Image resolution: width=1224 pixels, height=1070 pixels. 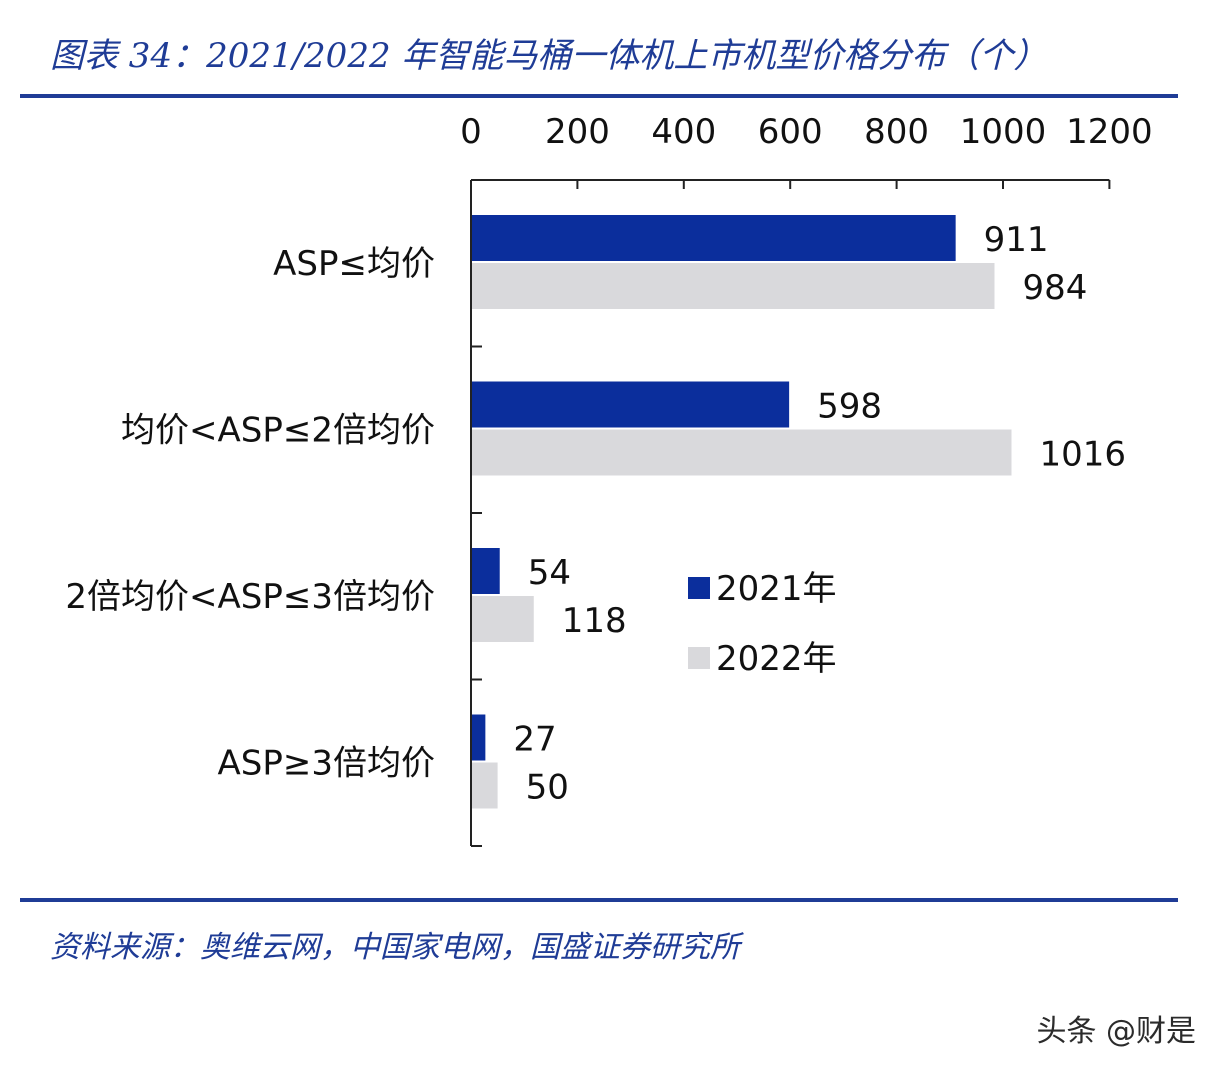 I want to click on x-tick-label: 0, so click(x=471, y=132).